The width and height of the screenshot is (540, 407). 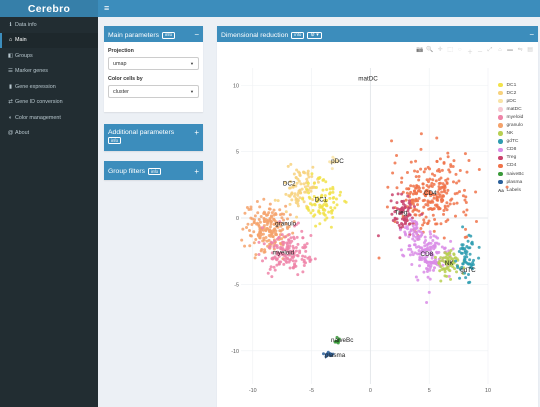 I want to click on legend-item-granulo: granulo, so click(x=511, y=125).